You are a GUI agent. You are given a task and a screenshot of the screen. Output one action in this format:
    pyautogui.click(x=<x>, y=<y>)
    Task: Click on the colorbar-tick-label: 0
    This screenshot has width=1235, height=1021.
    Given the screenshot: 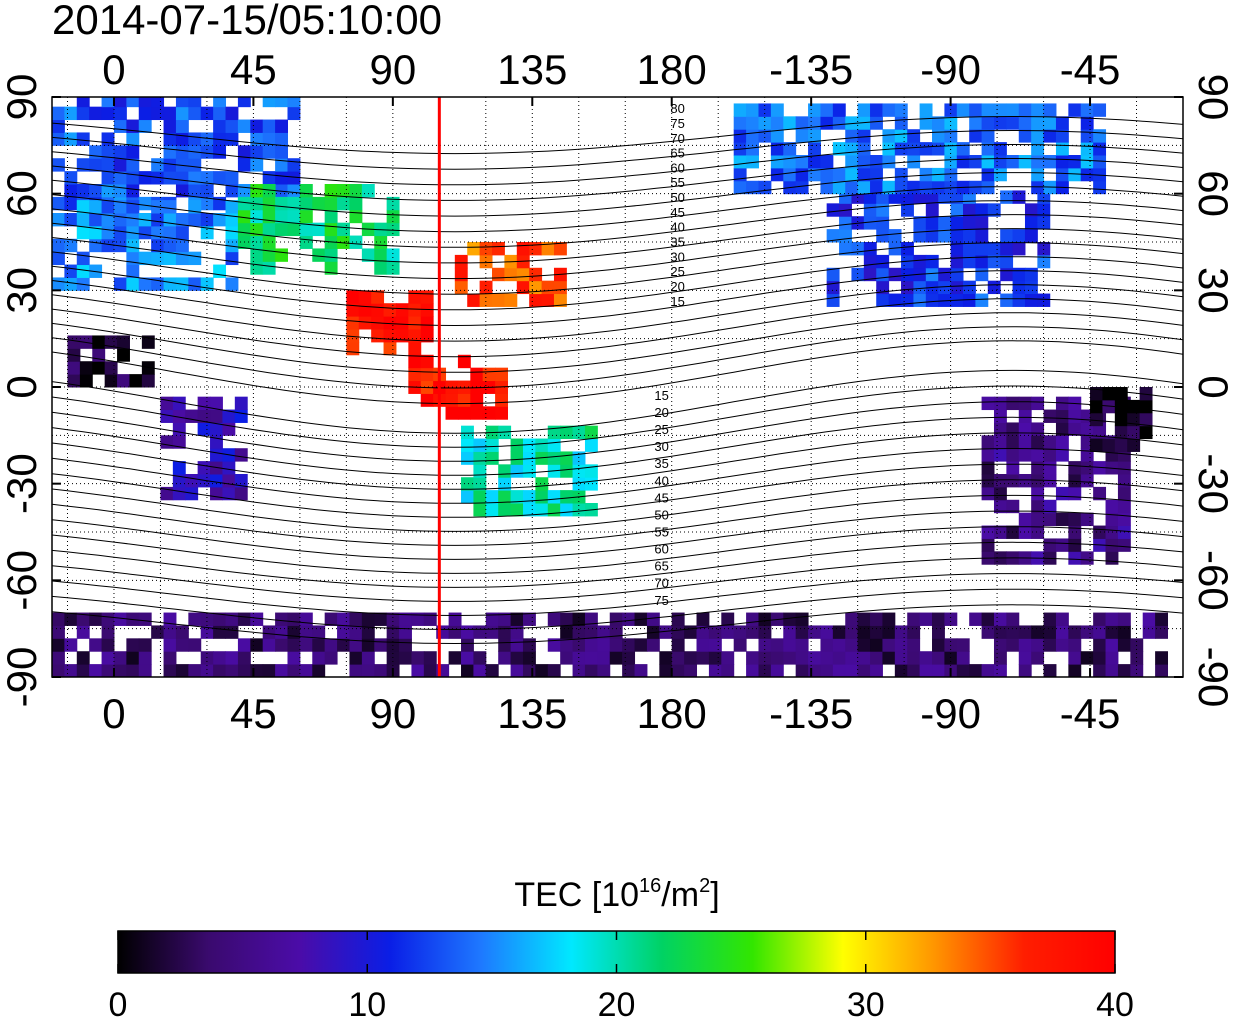 What is the action you would take?
    pyautogui.click(x=118, y=1003)
    